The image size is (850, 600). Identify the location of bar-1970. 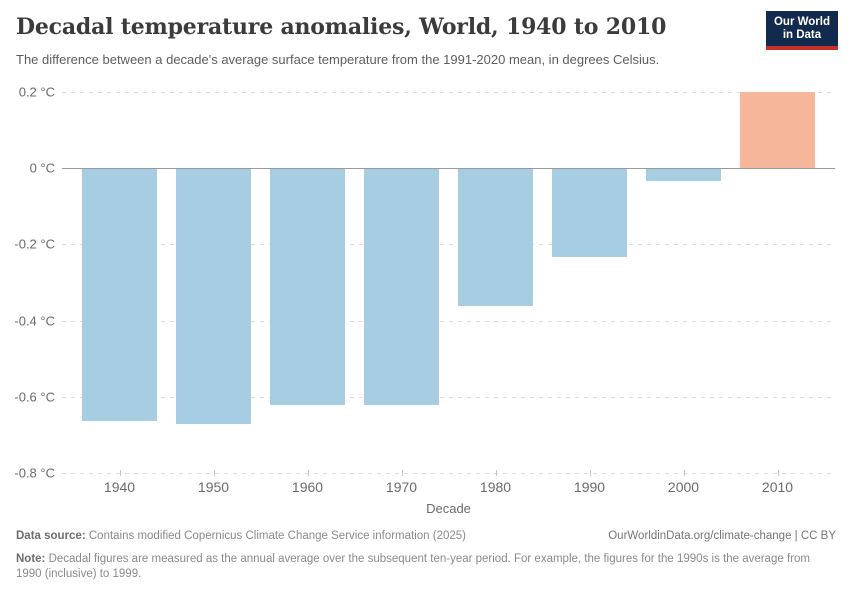
(401, 287).